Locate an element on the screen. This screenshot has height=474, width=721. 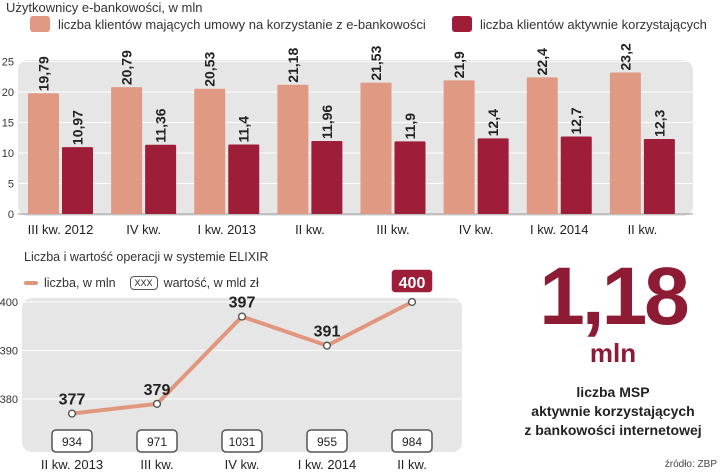
highlight-number: 1,18 is located at coordinates (614, 296).